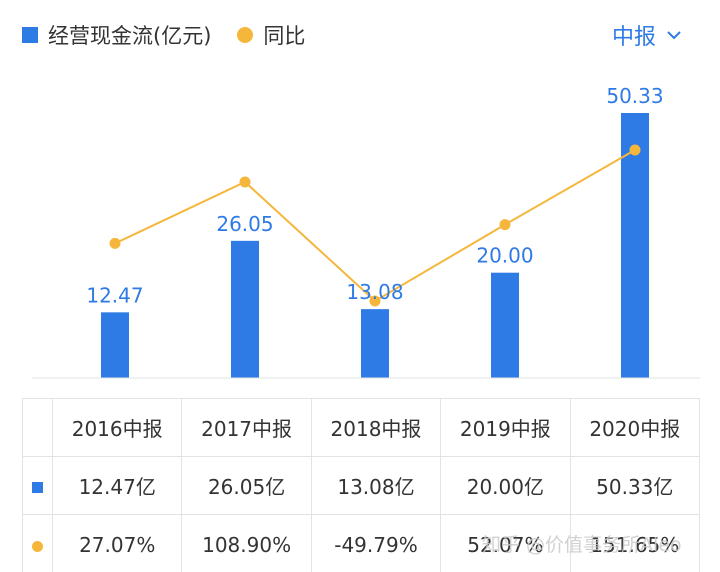 The width and height of the screenshot is (720, 572). Describe the element at coordinates (37, 427) in the screenshot. I see `table-corner-cell` at that location.